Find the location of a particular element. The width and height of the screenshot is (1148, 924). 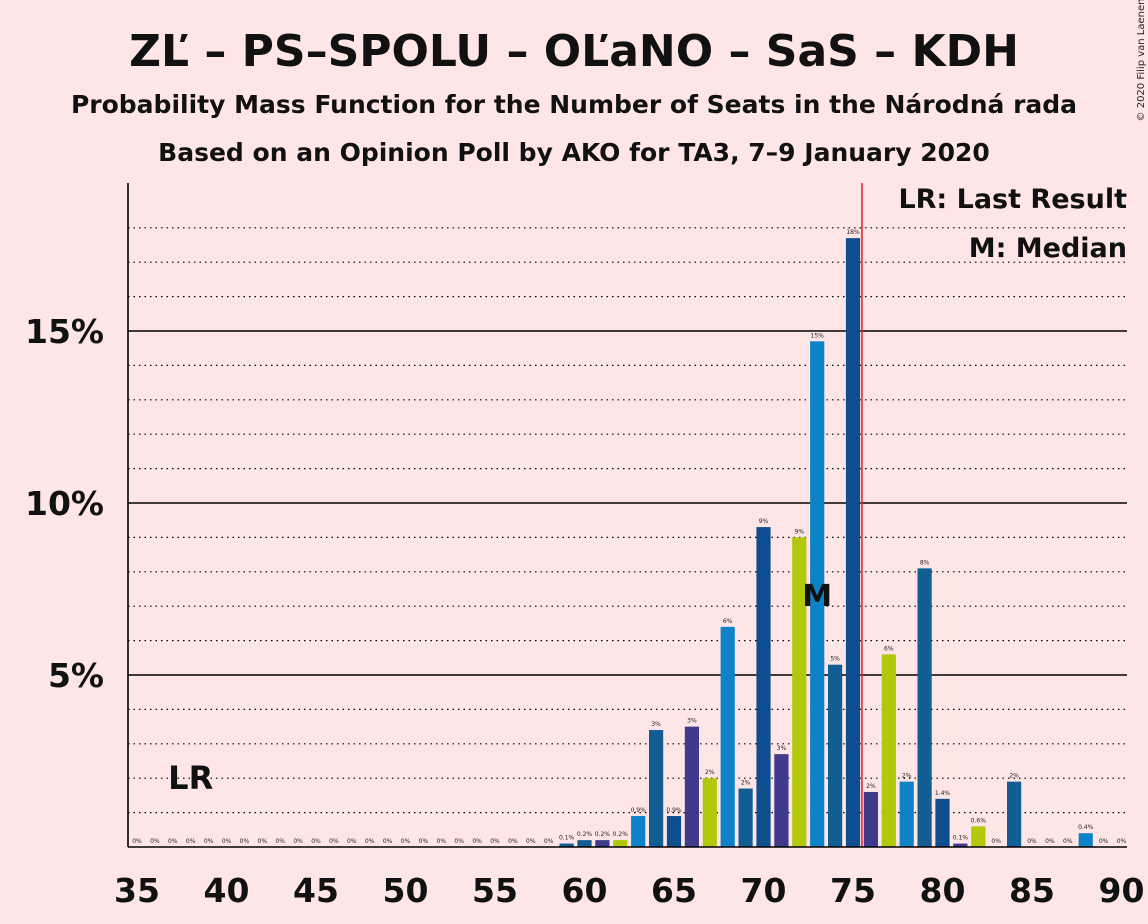

bar-value-label: 8% is located at coordinates (925, 562).